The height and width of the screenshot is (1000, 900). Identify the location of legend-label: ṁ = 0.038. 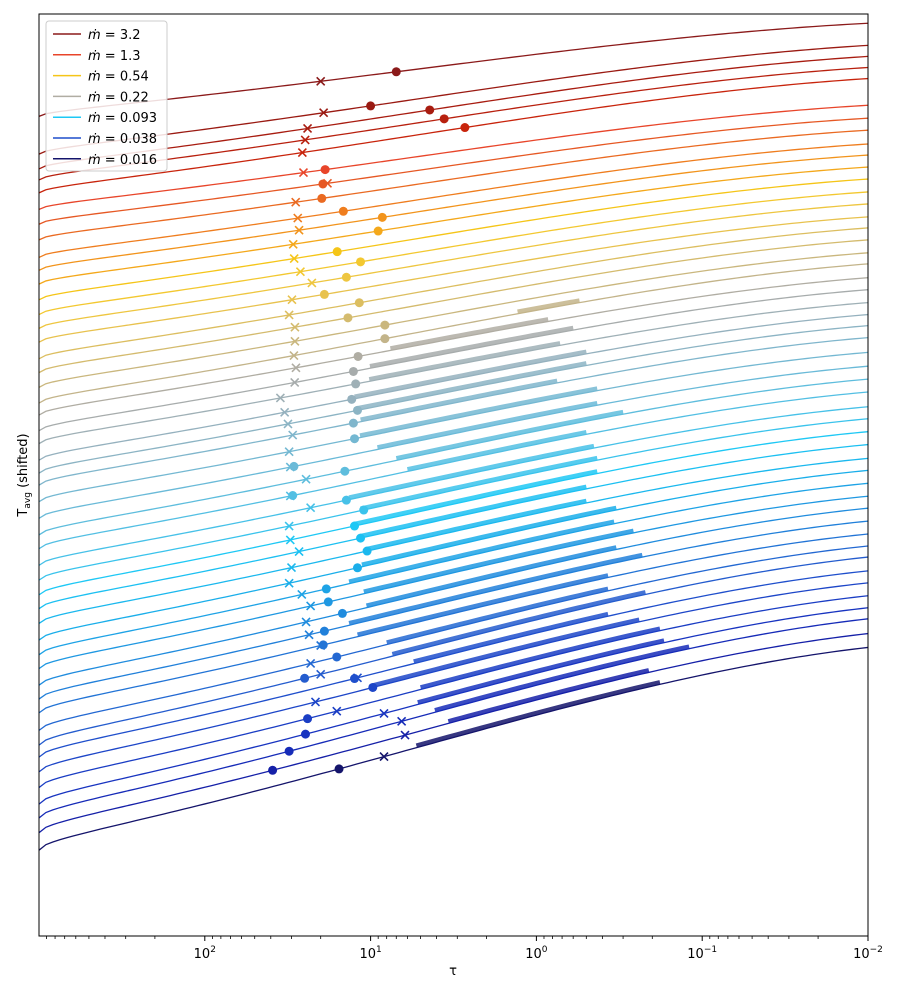
(122, 139).